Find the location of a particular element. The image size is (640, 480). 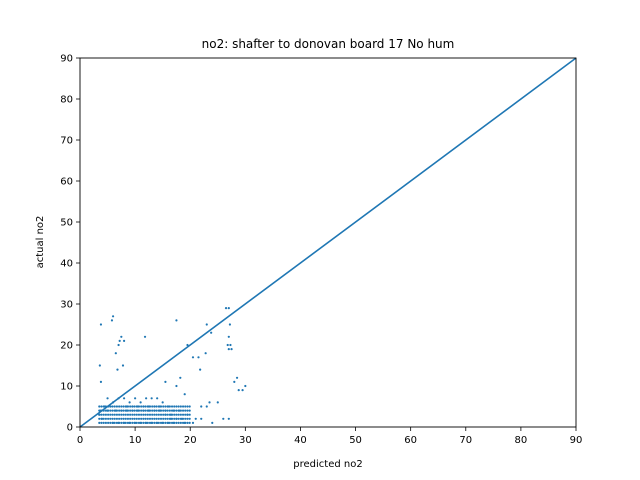

y-tick-label: 80 is located at coordinates (66, 100).